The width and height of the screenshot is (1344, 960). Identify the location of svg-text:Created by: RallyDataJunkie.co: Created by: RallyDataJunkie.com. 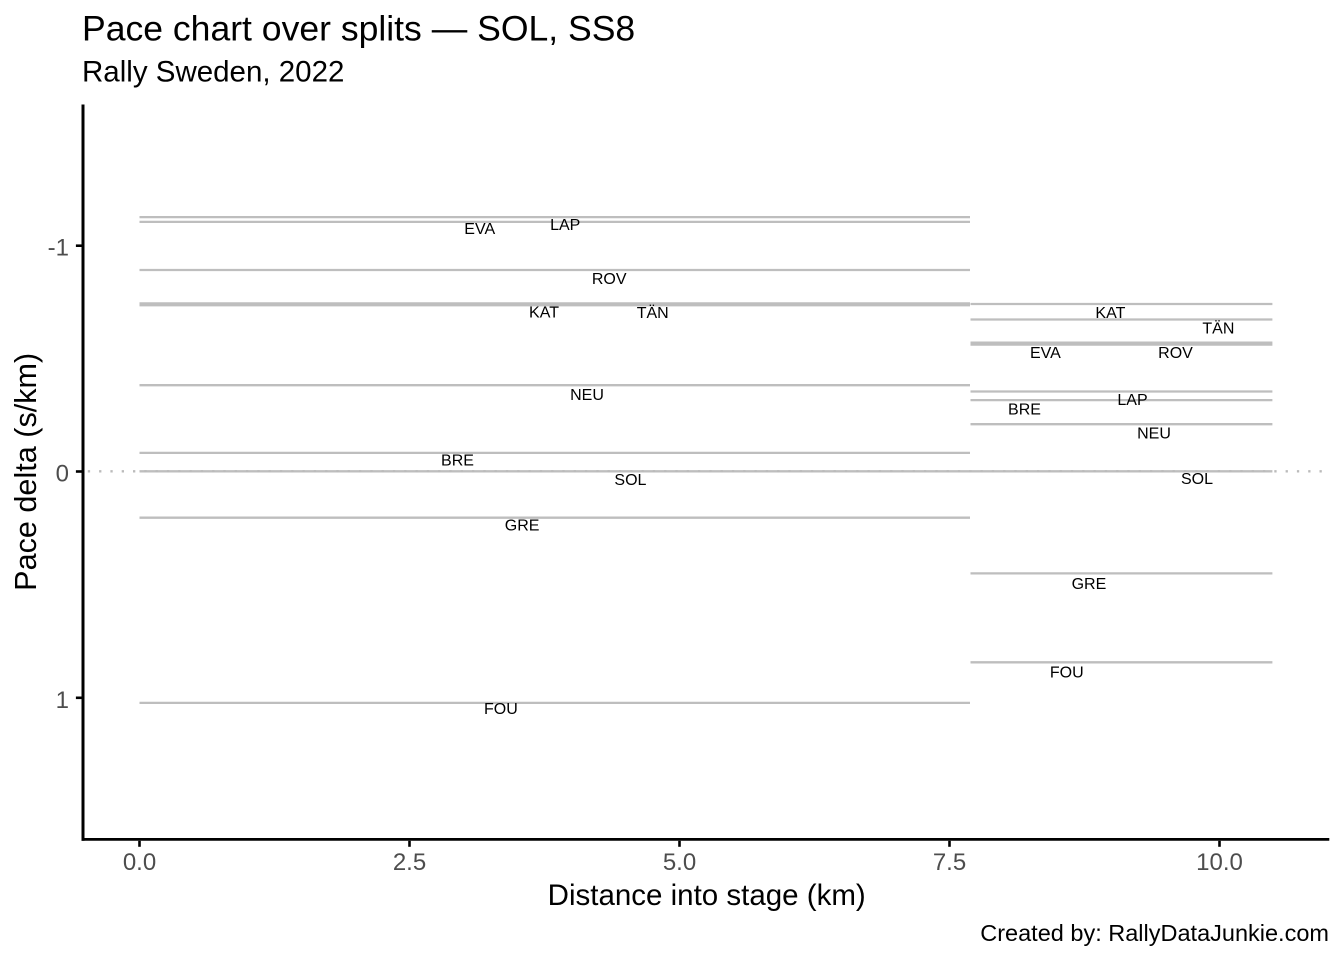
(1154, 933).